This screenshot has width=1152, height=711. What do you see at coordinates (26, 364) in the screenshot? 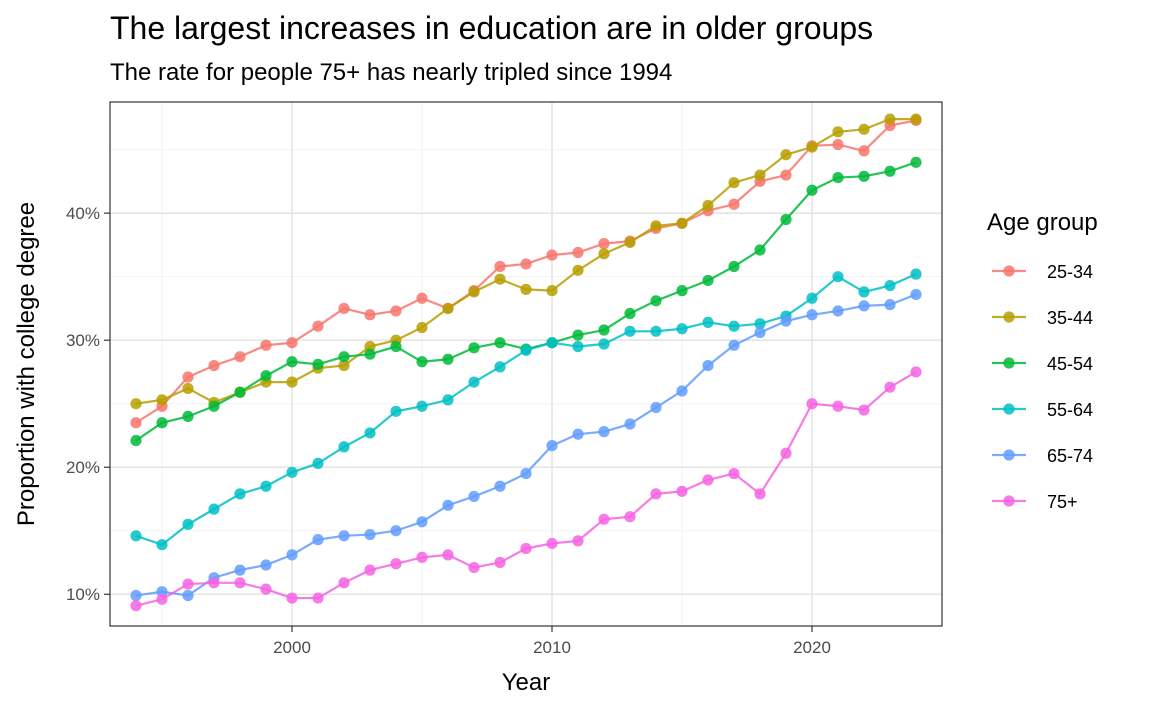
I see `y-axis-title: Proportion with college degree` at bounding box center [26, 364].